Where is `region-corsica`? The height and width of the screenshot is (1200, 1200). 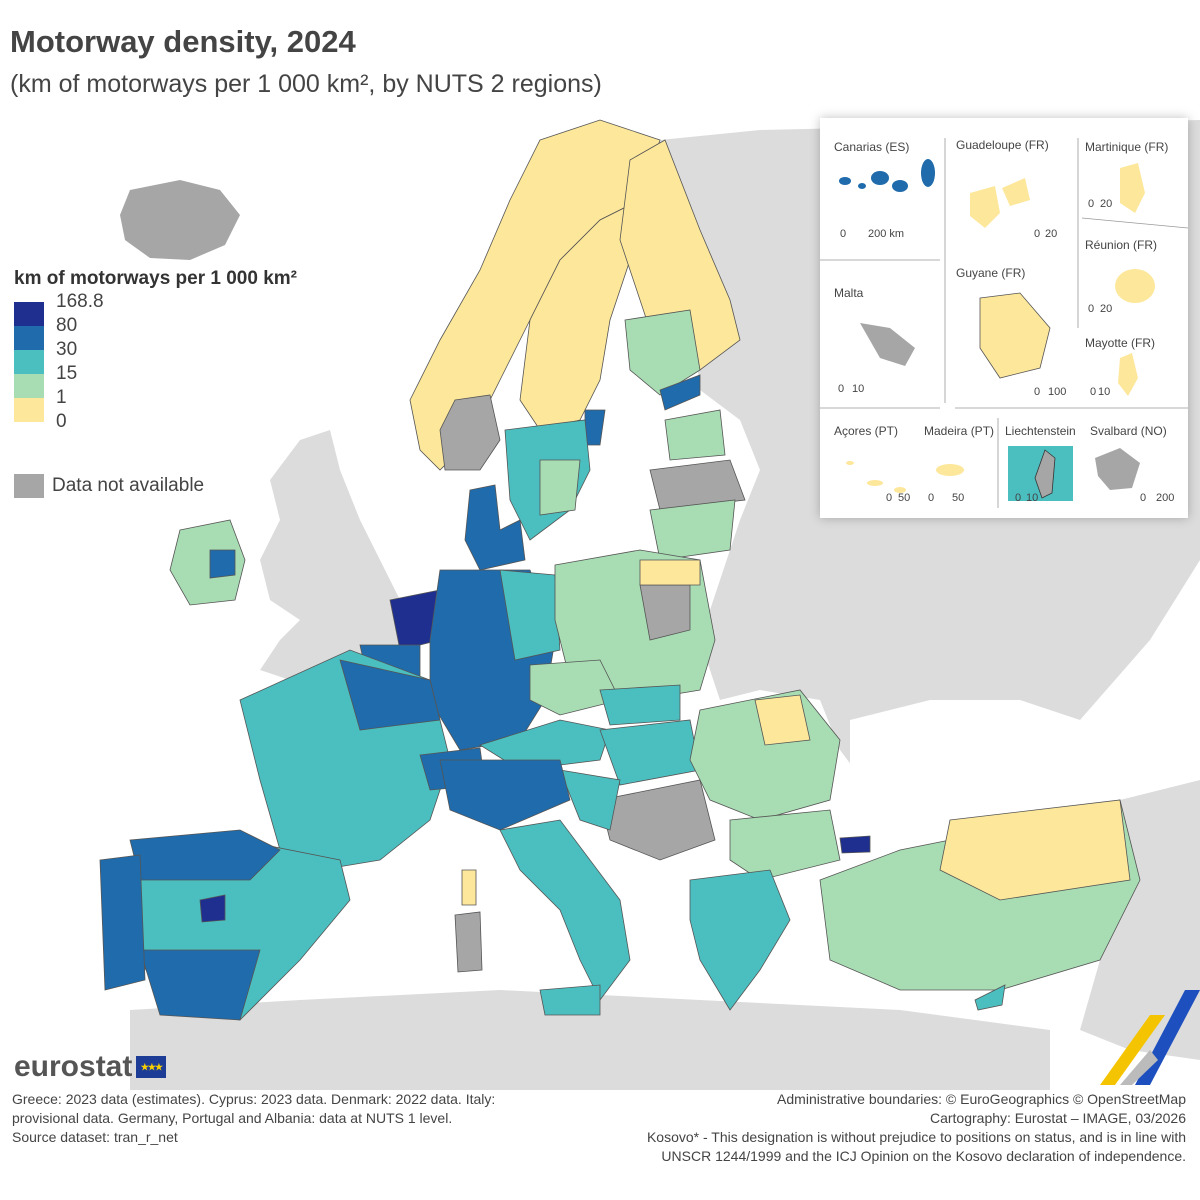 region-corsica is located at coordinates (469, 887).